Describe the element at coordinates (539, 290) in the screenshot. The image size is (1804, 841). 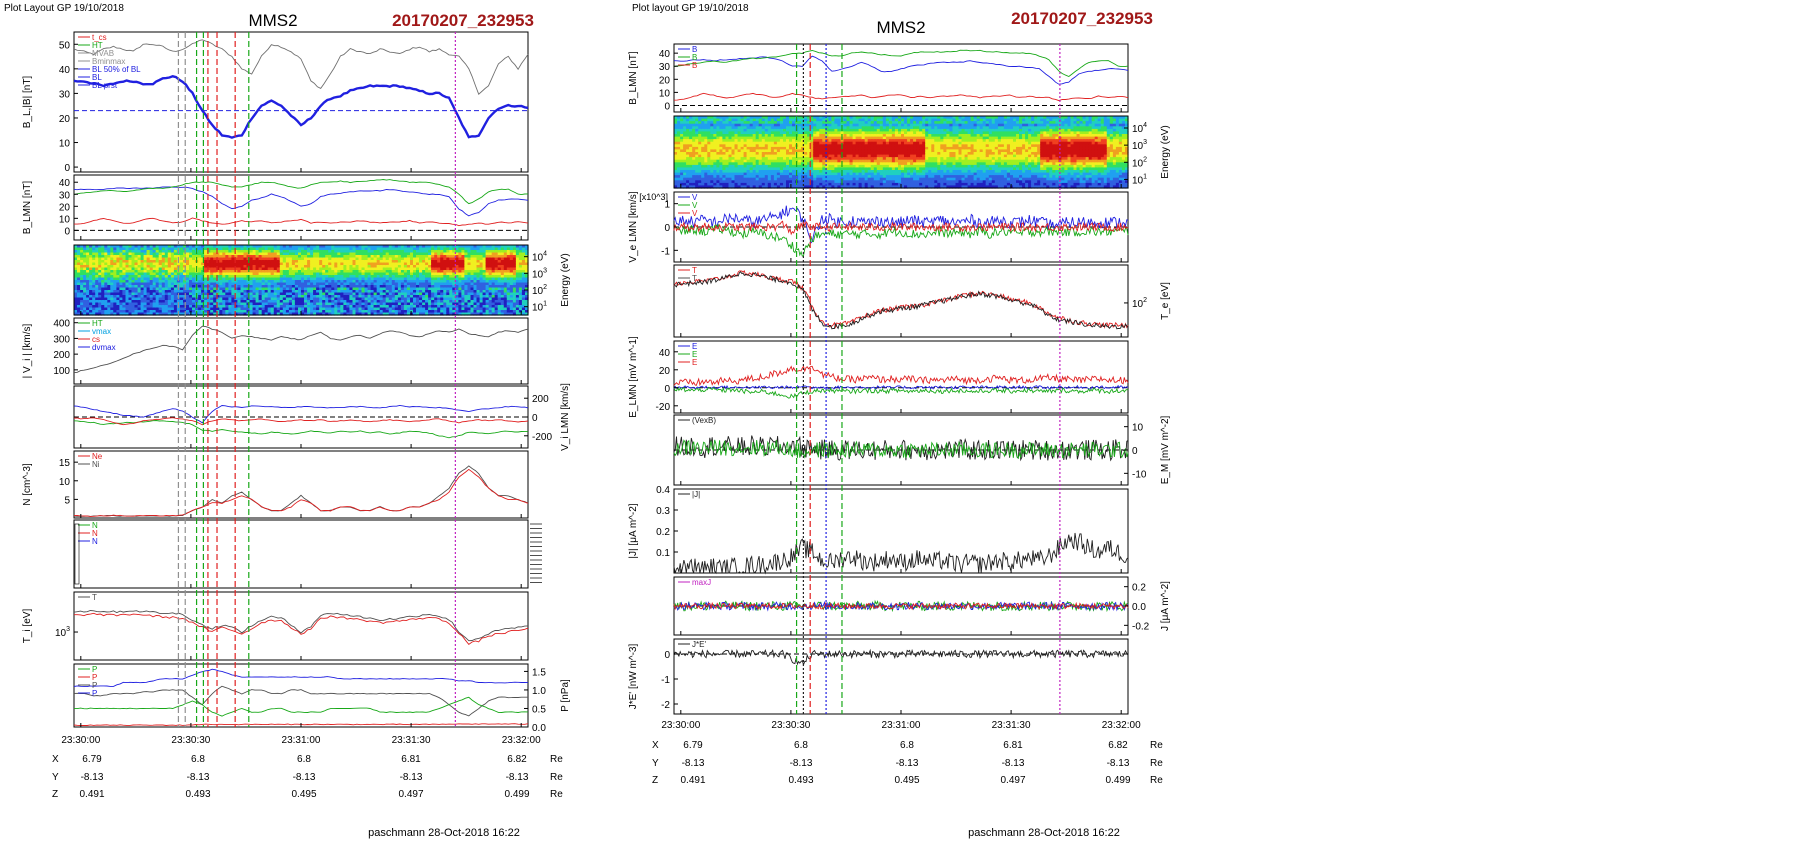
I see `y-tick-label: 102` at that location.